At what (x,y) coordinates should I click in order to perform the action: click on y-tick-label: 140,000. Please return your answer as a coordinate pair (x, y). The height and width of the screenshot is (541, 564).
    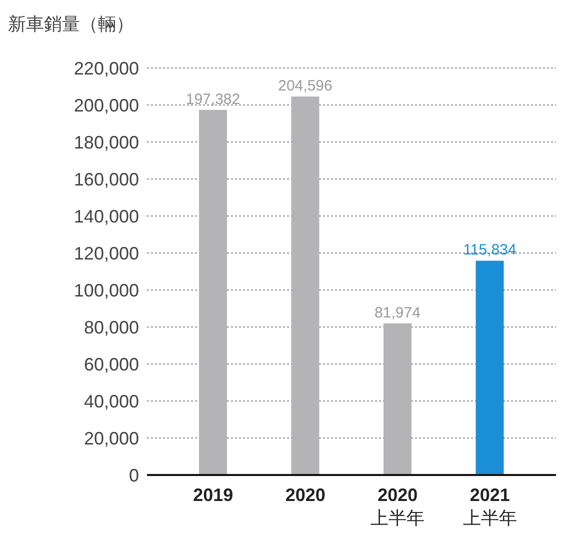
    Looking at the image, I should click on (106, 216).